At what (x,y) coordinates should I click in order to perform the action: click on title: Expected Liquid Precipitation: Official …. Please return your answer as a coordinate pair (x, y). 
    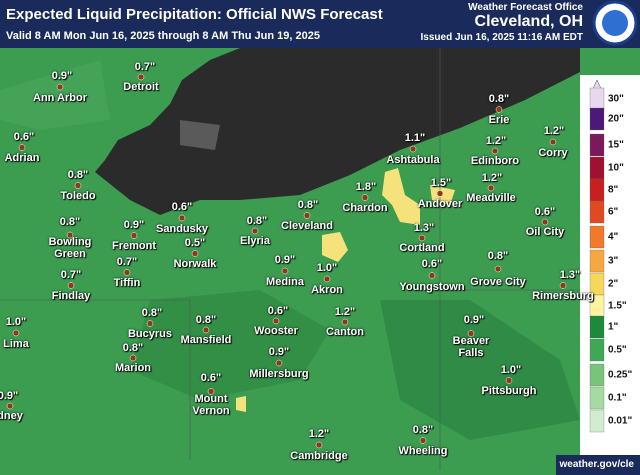
    Looking at the image, I should click on (194, 14).